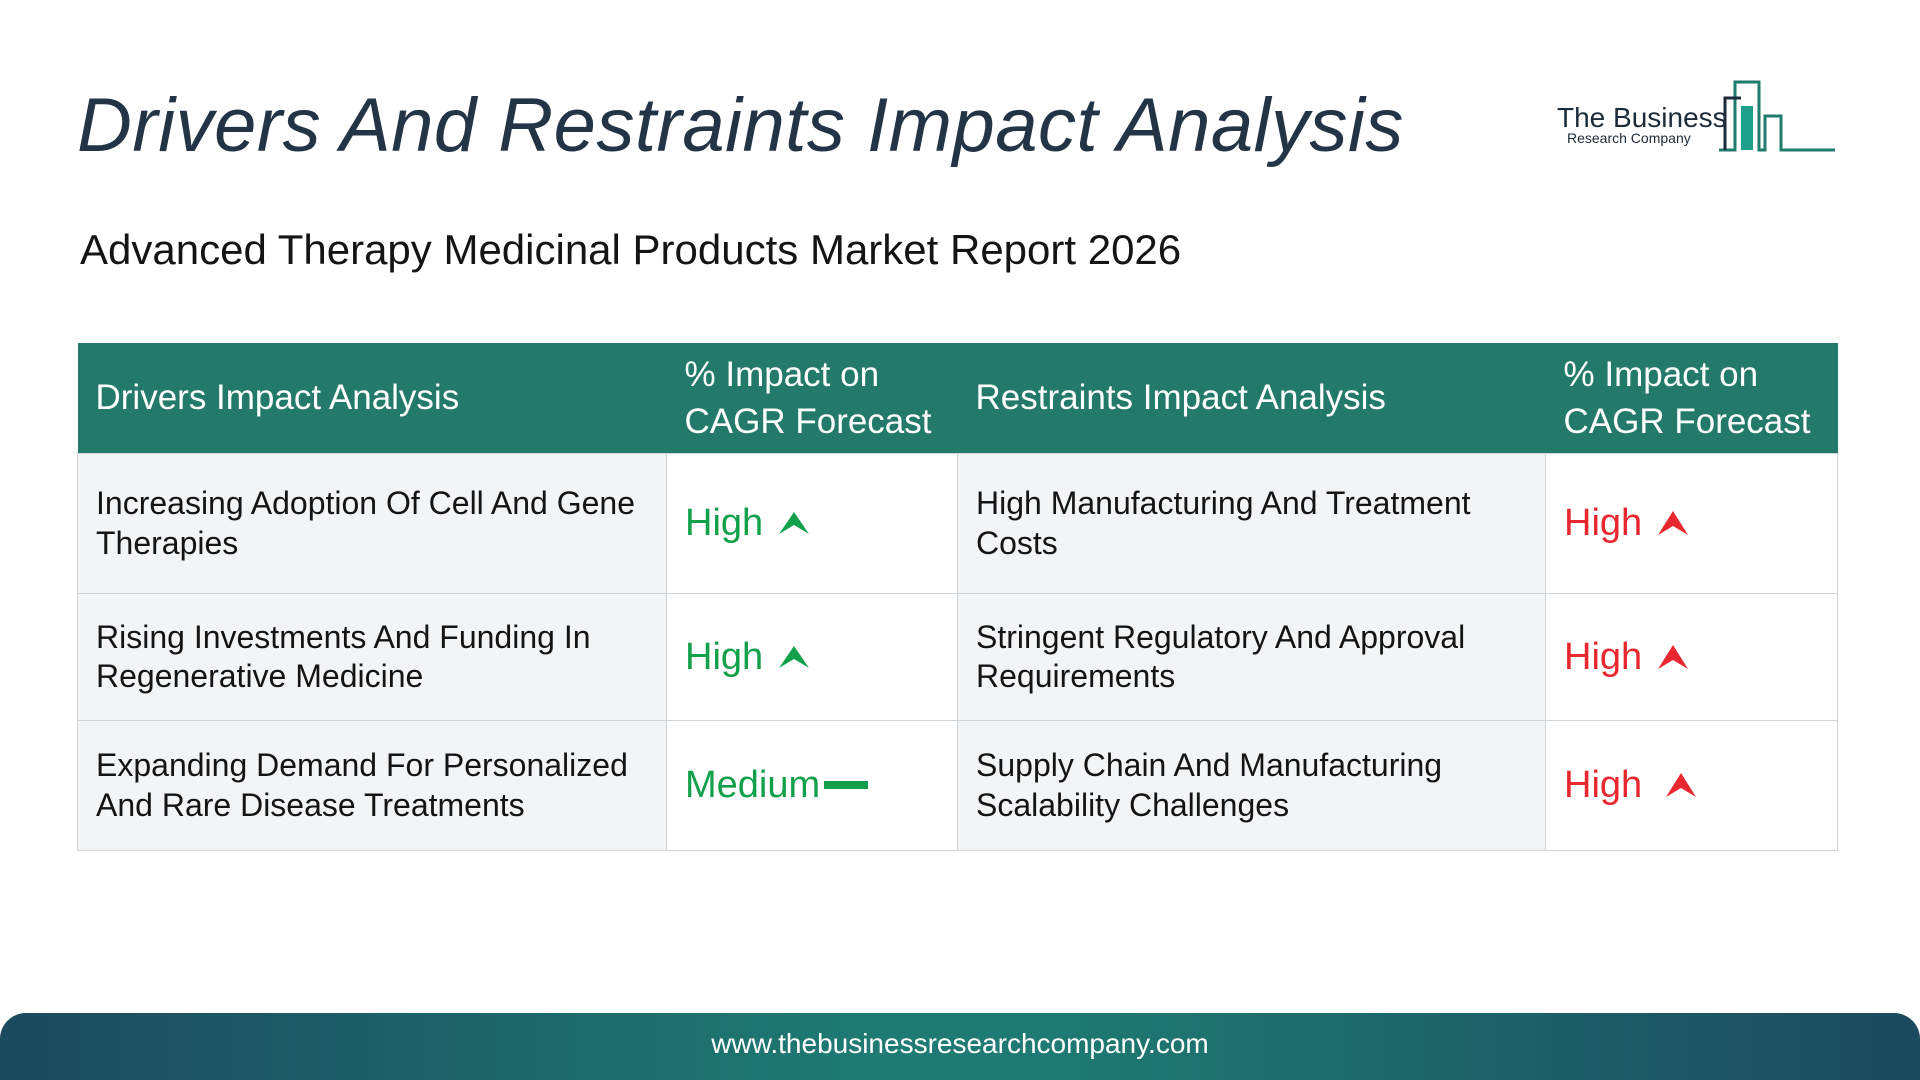  I want to click on driver-impact-label: Medium, so click(753, 785).